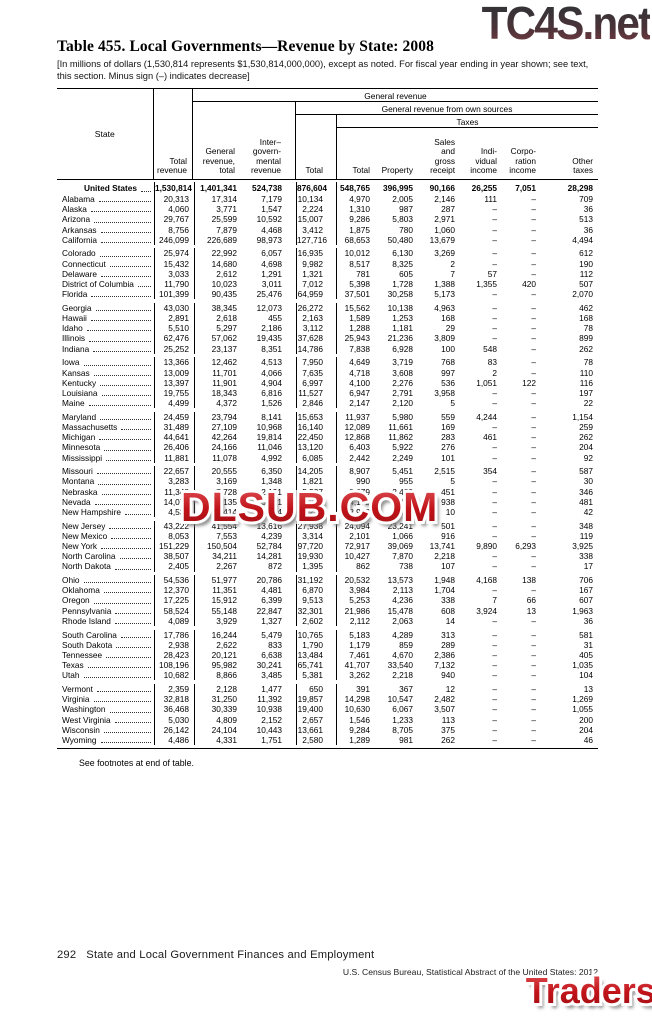 Image resolution: width=652 pixels, height=1024 pixels. Describe the element at coordinates (402, 362) in the screenshot. I see `cell-property: 3,719` at that location.